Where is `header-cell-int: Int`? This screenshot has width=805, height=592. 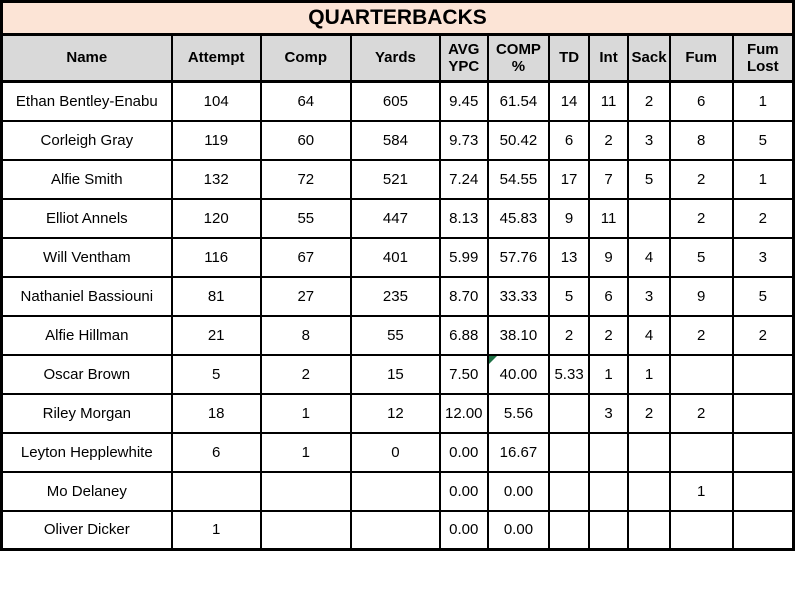
header-cell-int: Int is located at coordinates (608, 58).